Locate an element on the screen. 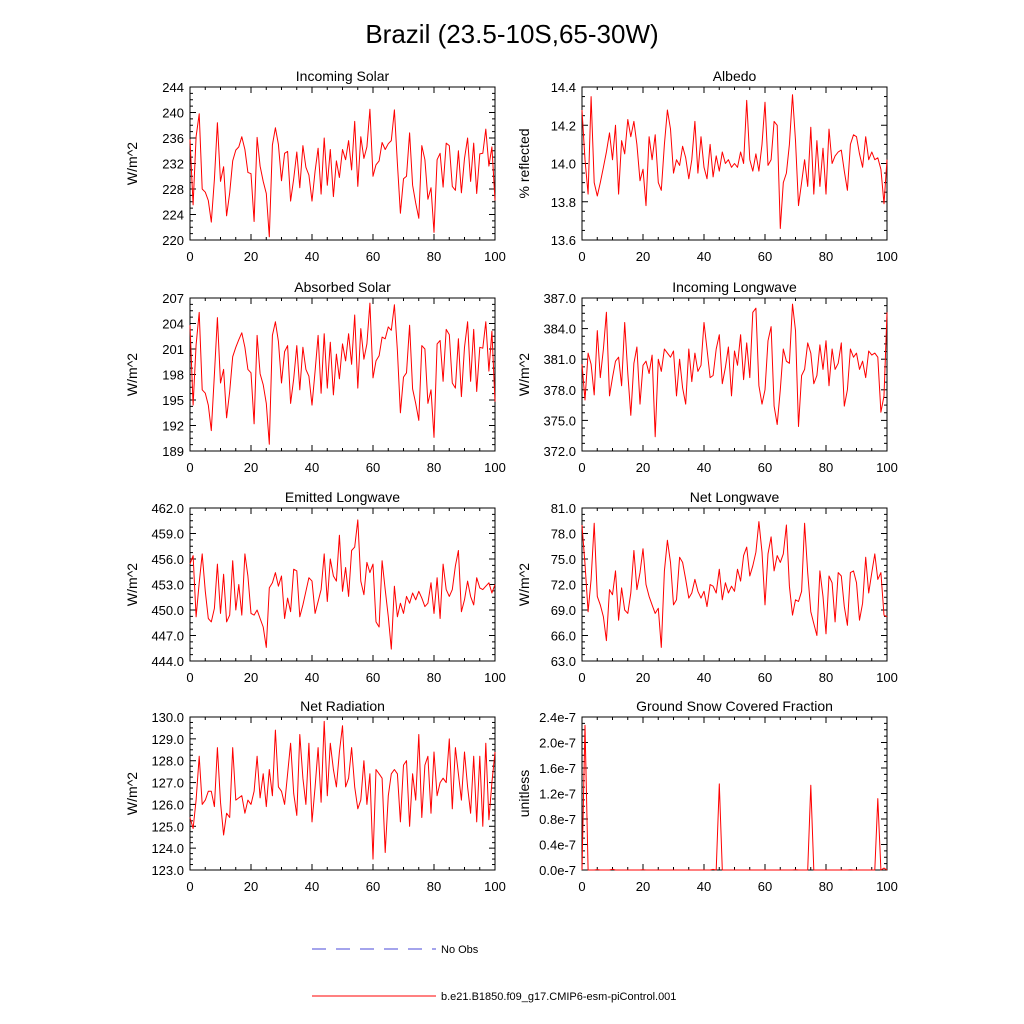  panel-title: Absorbed Solar is located at coordinates (342, 287).